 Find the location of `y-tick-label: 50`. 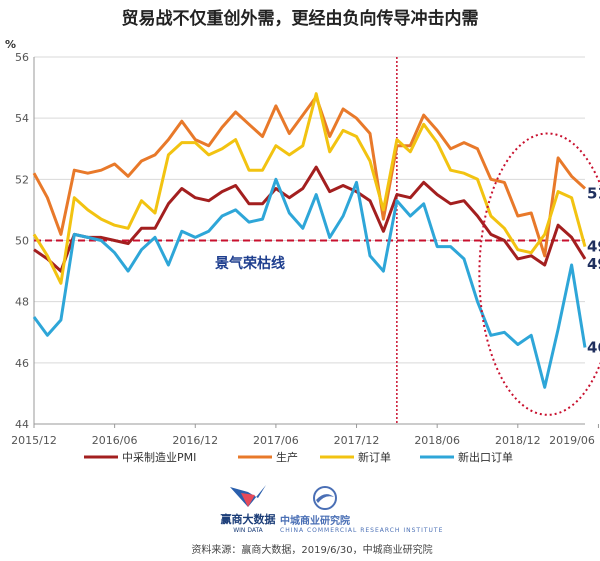

y-tick-label: 50 is located at coordinates (22, 241).